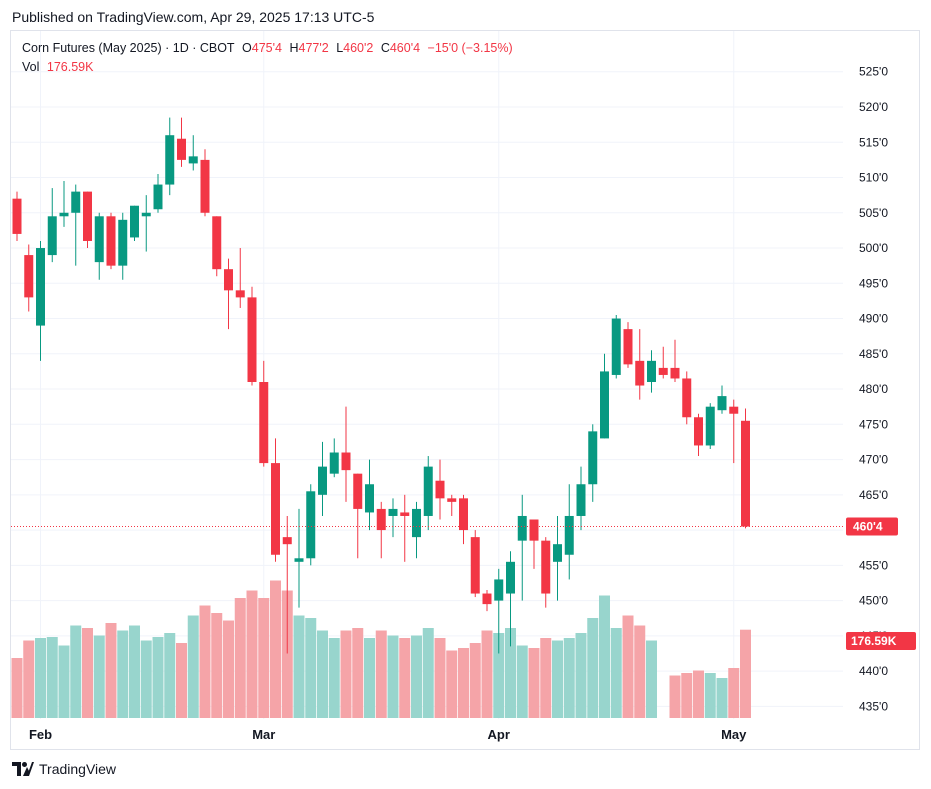 The width and height of the screenshot is (931, 789). What do you see at coordinates (405, 48) in the screenshot?
I see `legend-close-value: 460'4` at bounding box center [405, 48].